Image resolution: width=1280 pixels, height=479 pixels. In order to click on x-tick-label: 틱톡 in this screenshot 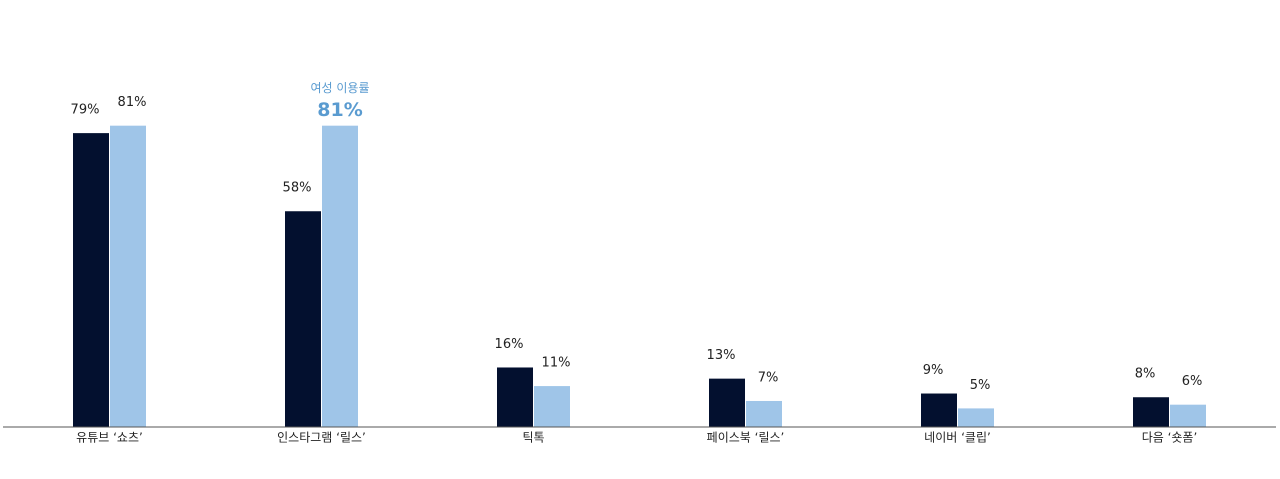, I will do `click(533, 438)`.